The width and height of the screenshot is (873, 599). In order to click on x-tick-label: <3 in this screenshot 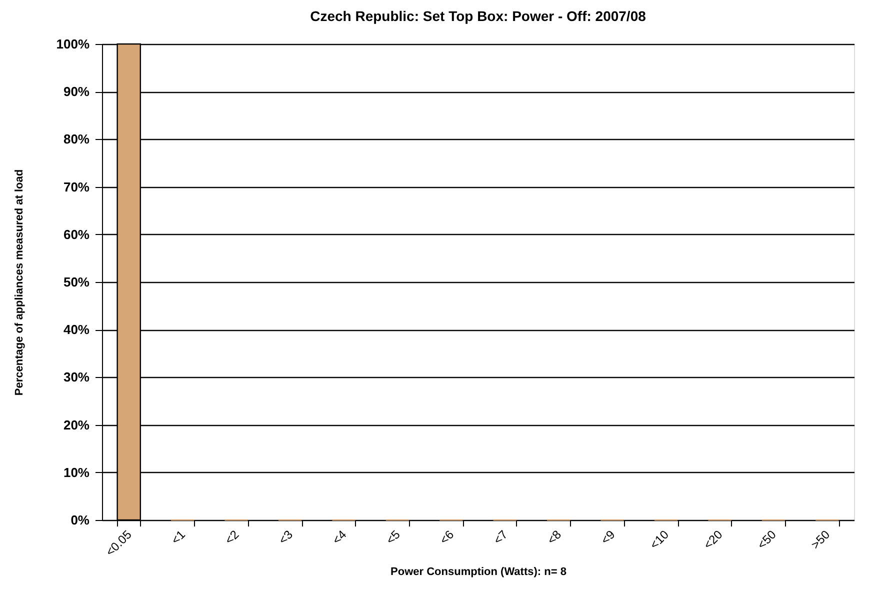, I will do `click(286, 537)`.